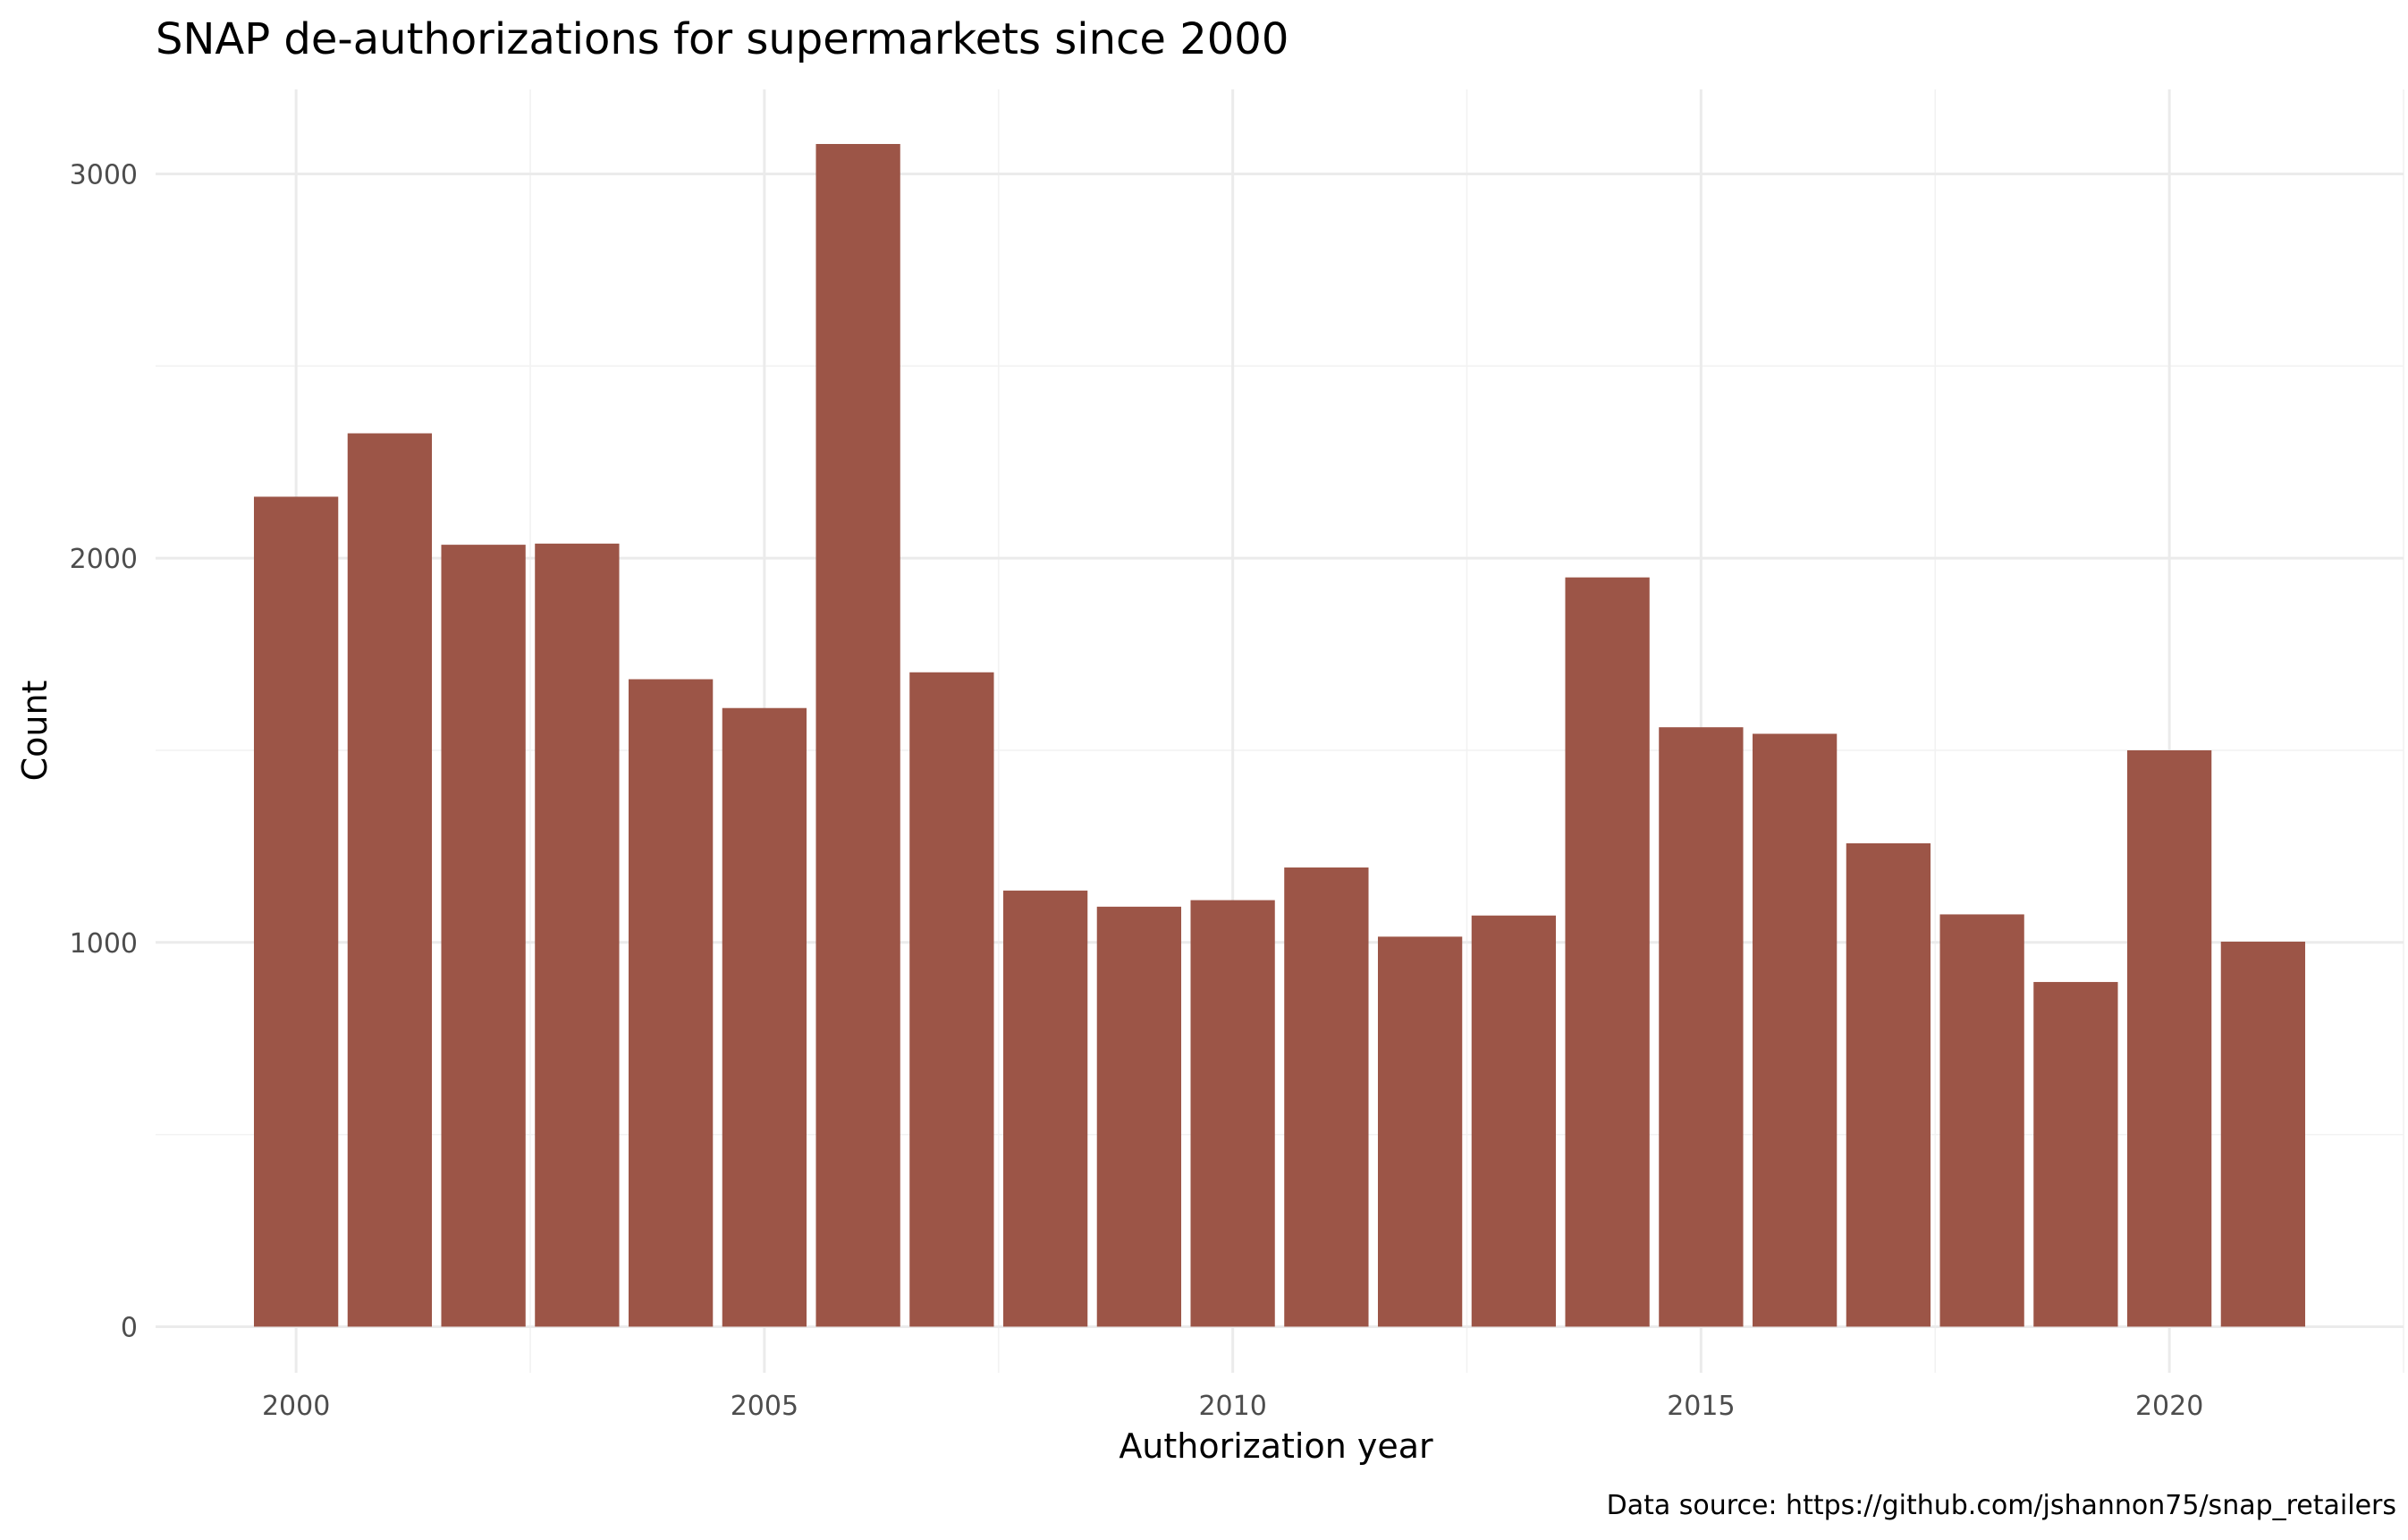 This screenshot has width=2408, height=1540. What do you see at coordinates (2169, 1038) in the screenshot?
I see `bar-2020` at bounding box center [2169, 1038].